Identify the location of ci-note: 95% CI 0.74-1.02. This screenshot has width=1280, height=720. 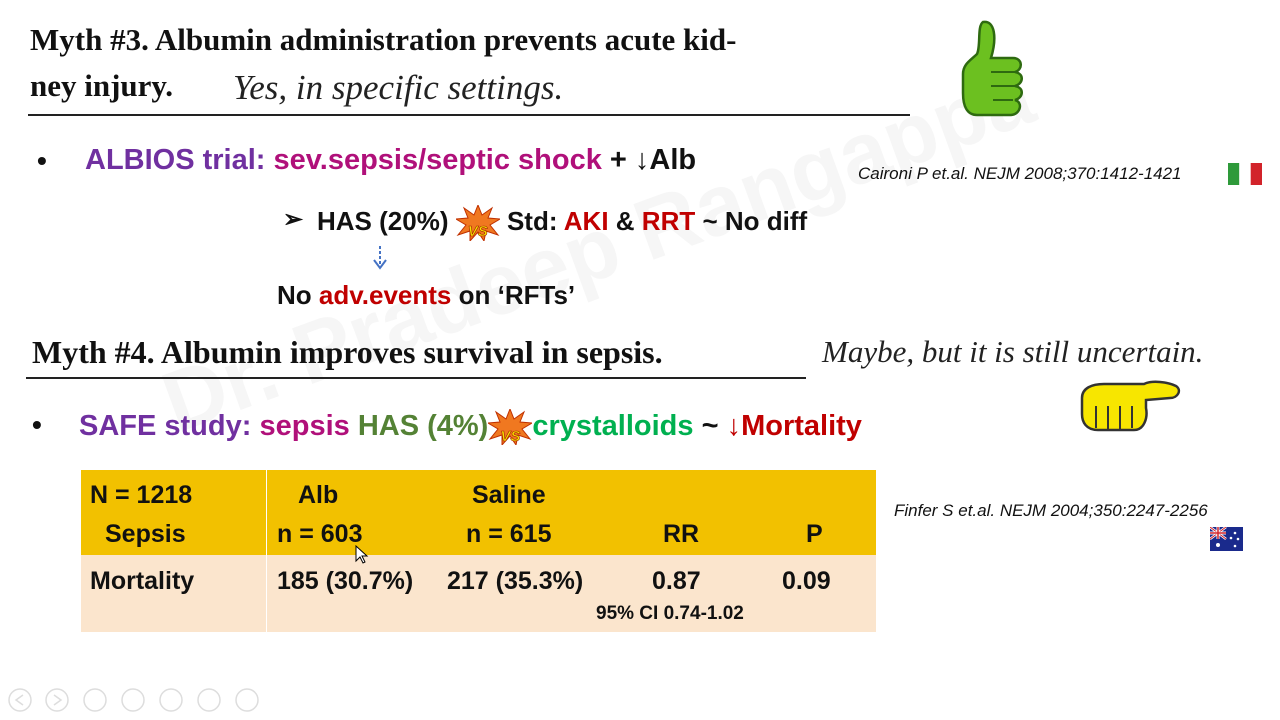
(670, 613).